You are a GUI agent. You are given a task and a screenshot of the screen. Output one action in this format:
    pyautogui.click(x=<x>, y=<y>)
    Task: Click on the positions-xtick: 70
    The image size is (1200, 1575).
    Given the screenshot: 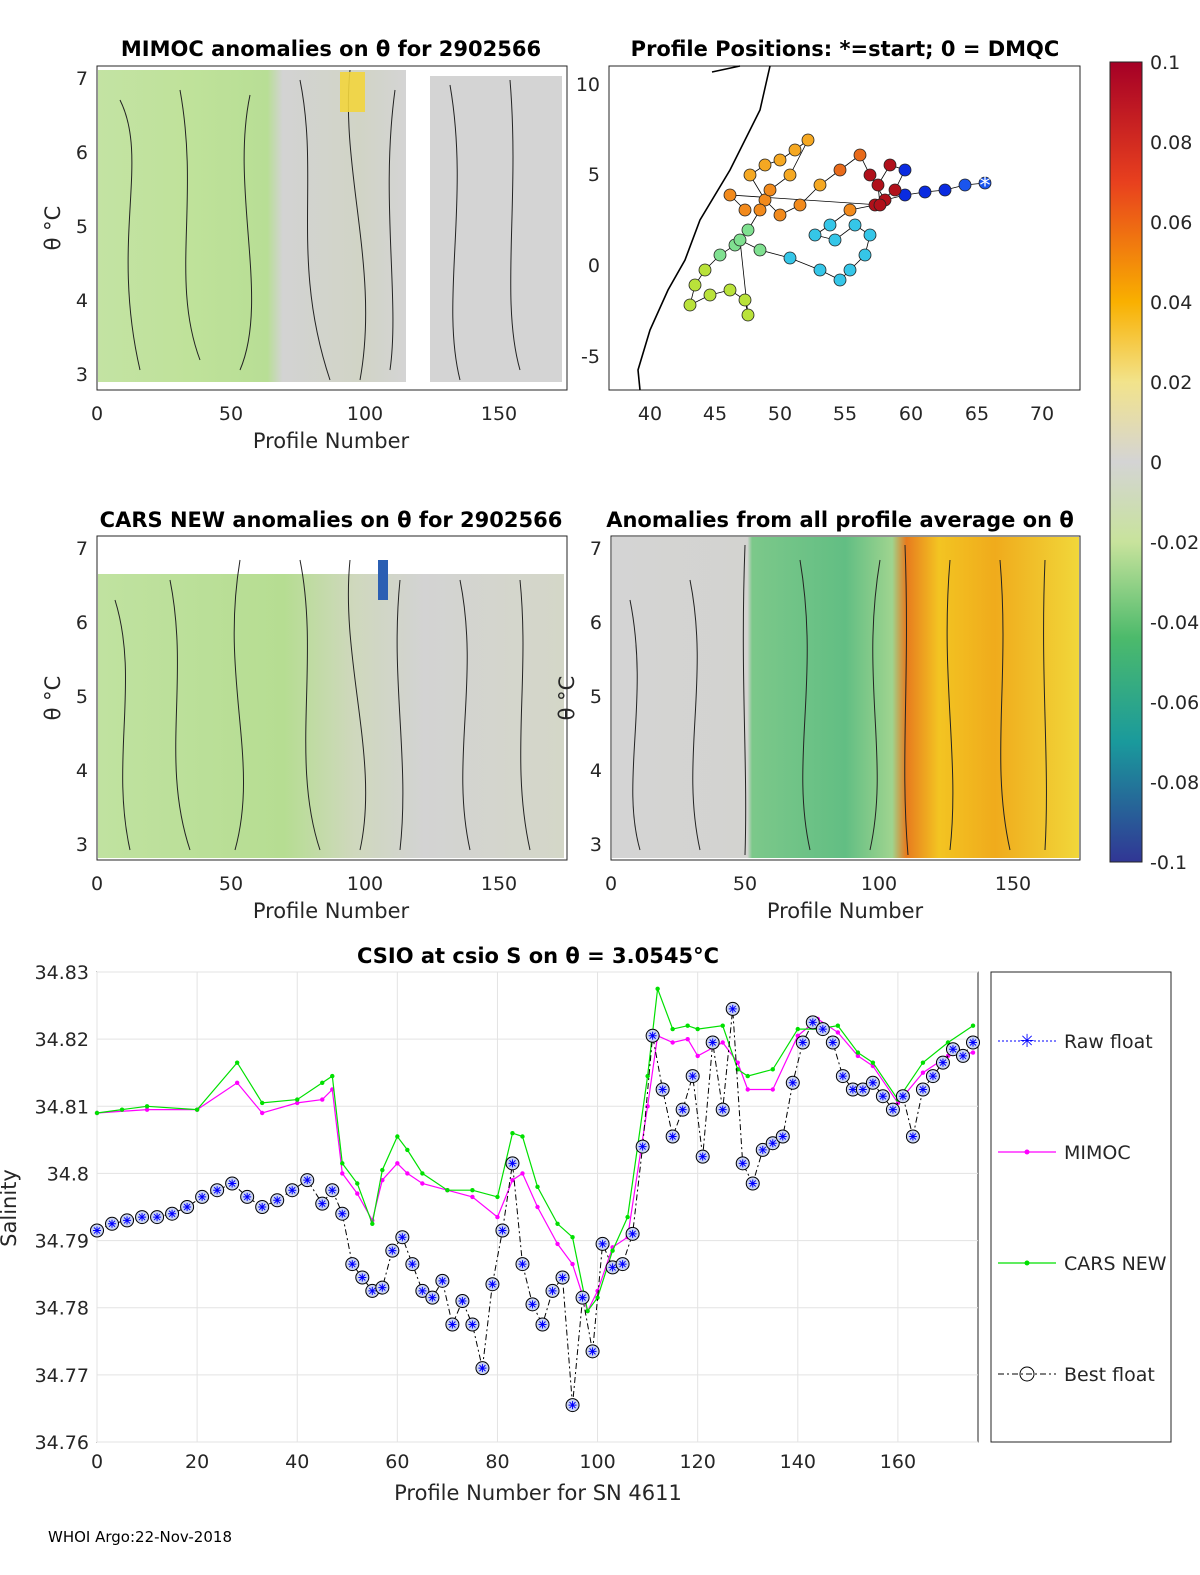 What is the action you would take?
    pyautogui.click(x=1042, y=414)
    